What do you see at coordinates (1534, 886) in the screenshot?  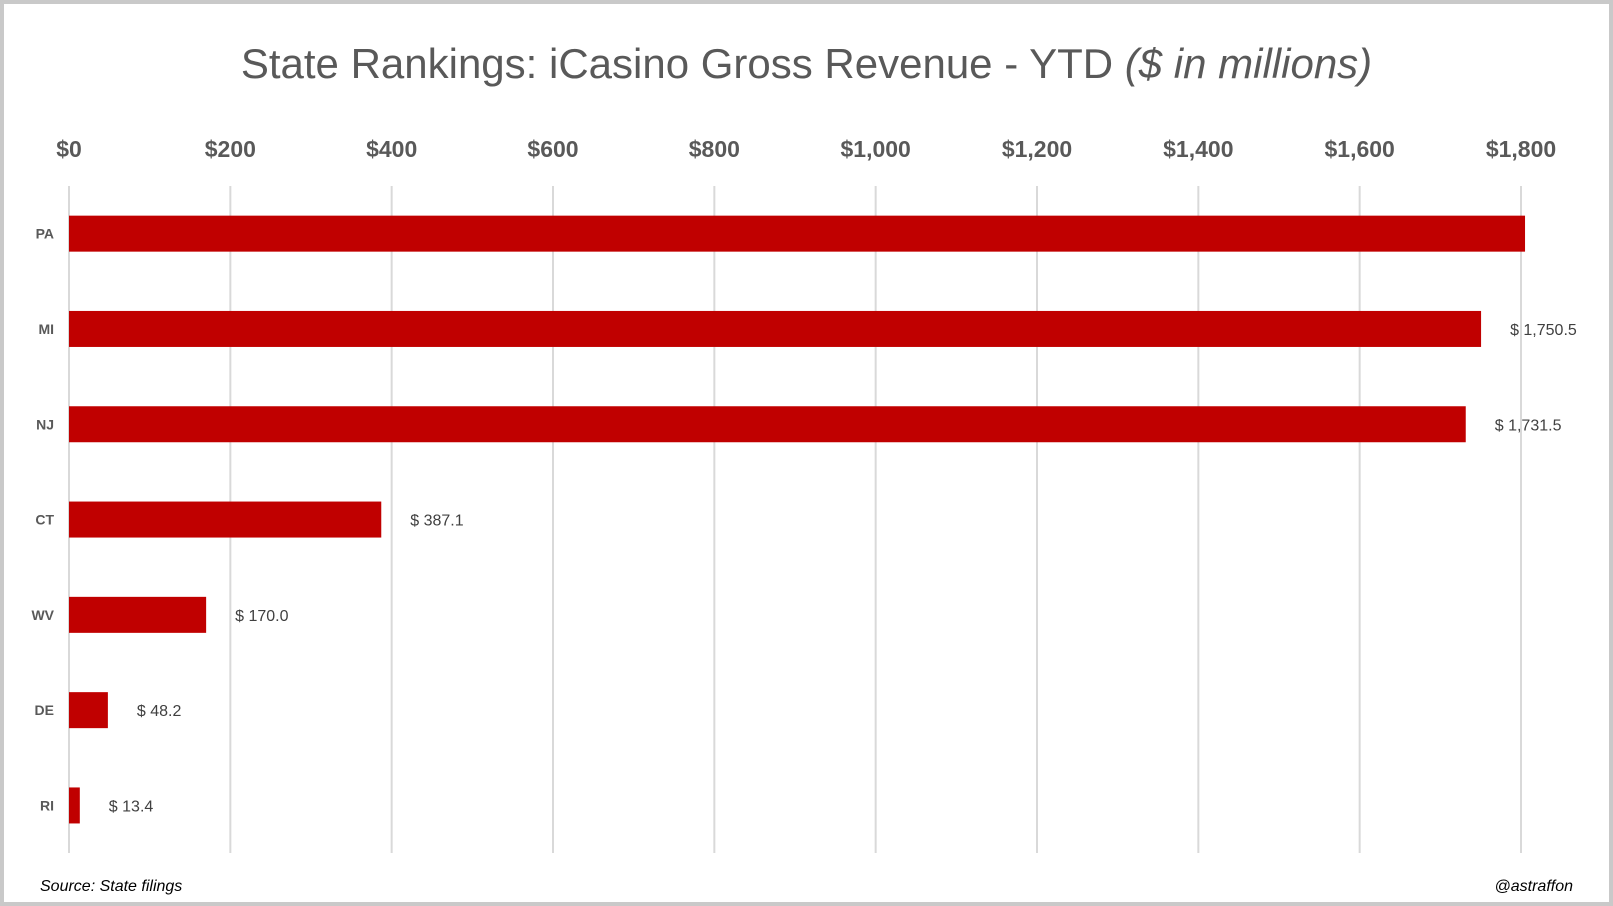 I see `author-handle: @astraffon` at bounding box center [1534, 886].